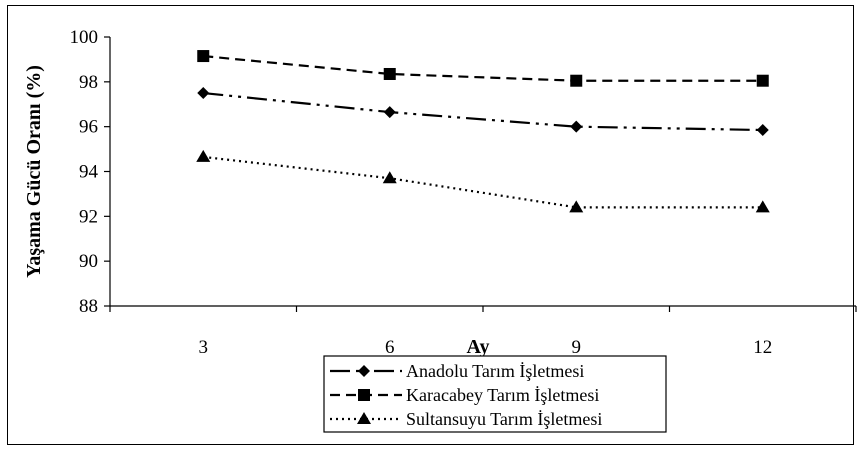  I want to click on x-tick-label: 12, so click(762, 347).